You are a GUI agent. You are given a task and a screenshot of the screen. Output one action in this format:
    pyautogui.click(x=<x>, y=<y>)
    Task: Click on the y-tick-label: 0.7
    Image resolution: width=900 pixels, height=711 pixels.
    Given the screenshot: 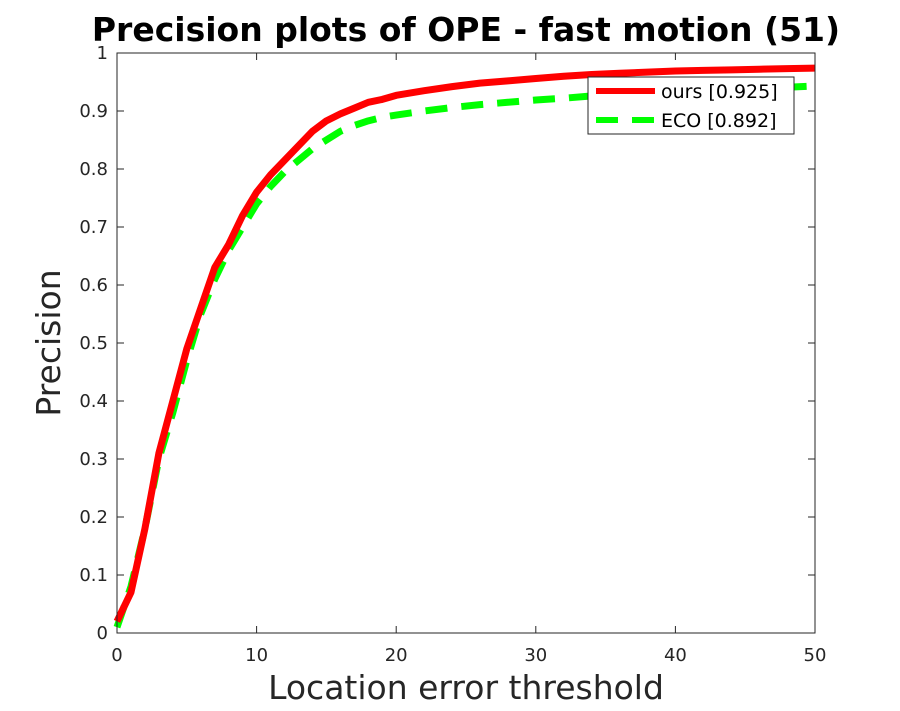 What is the action you would take?
    pyautogui.click(x=93, y=227)
    